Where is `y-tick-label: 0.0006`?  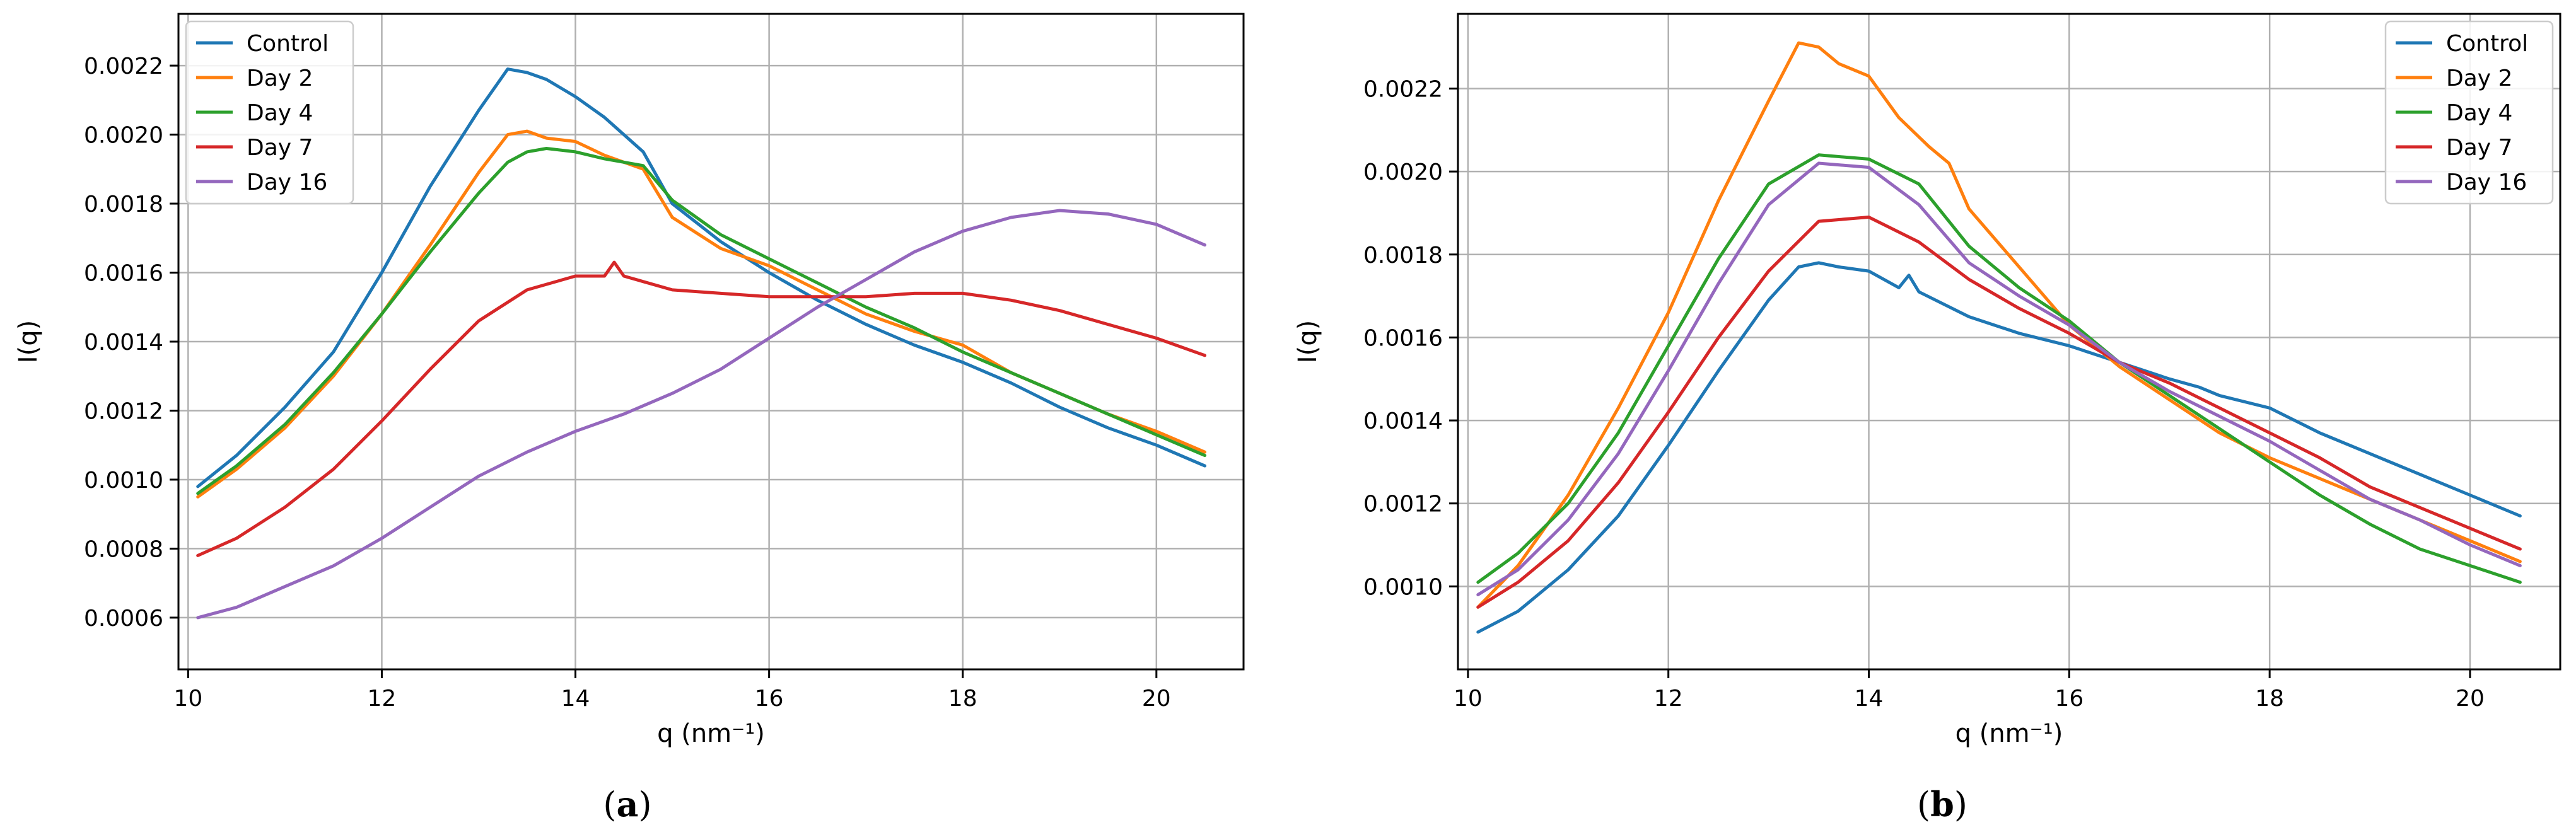
y-tick-label: 0.0006 is located at coordinates (124, 619).